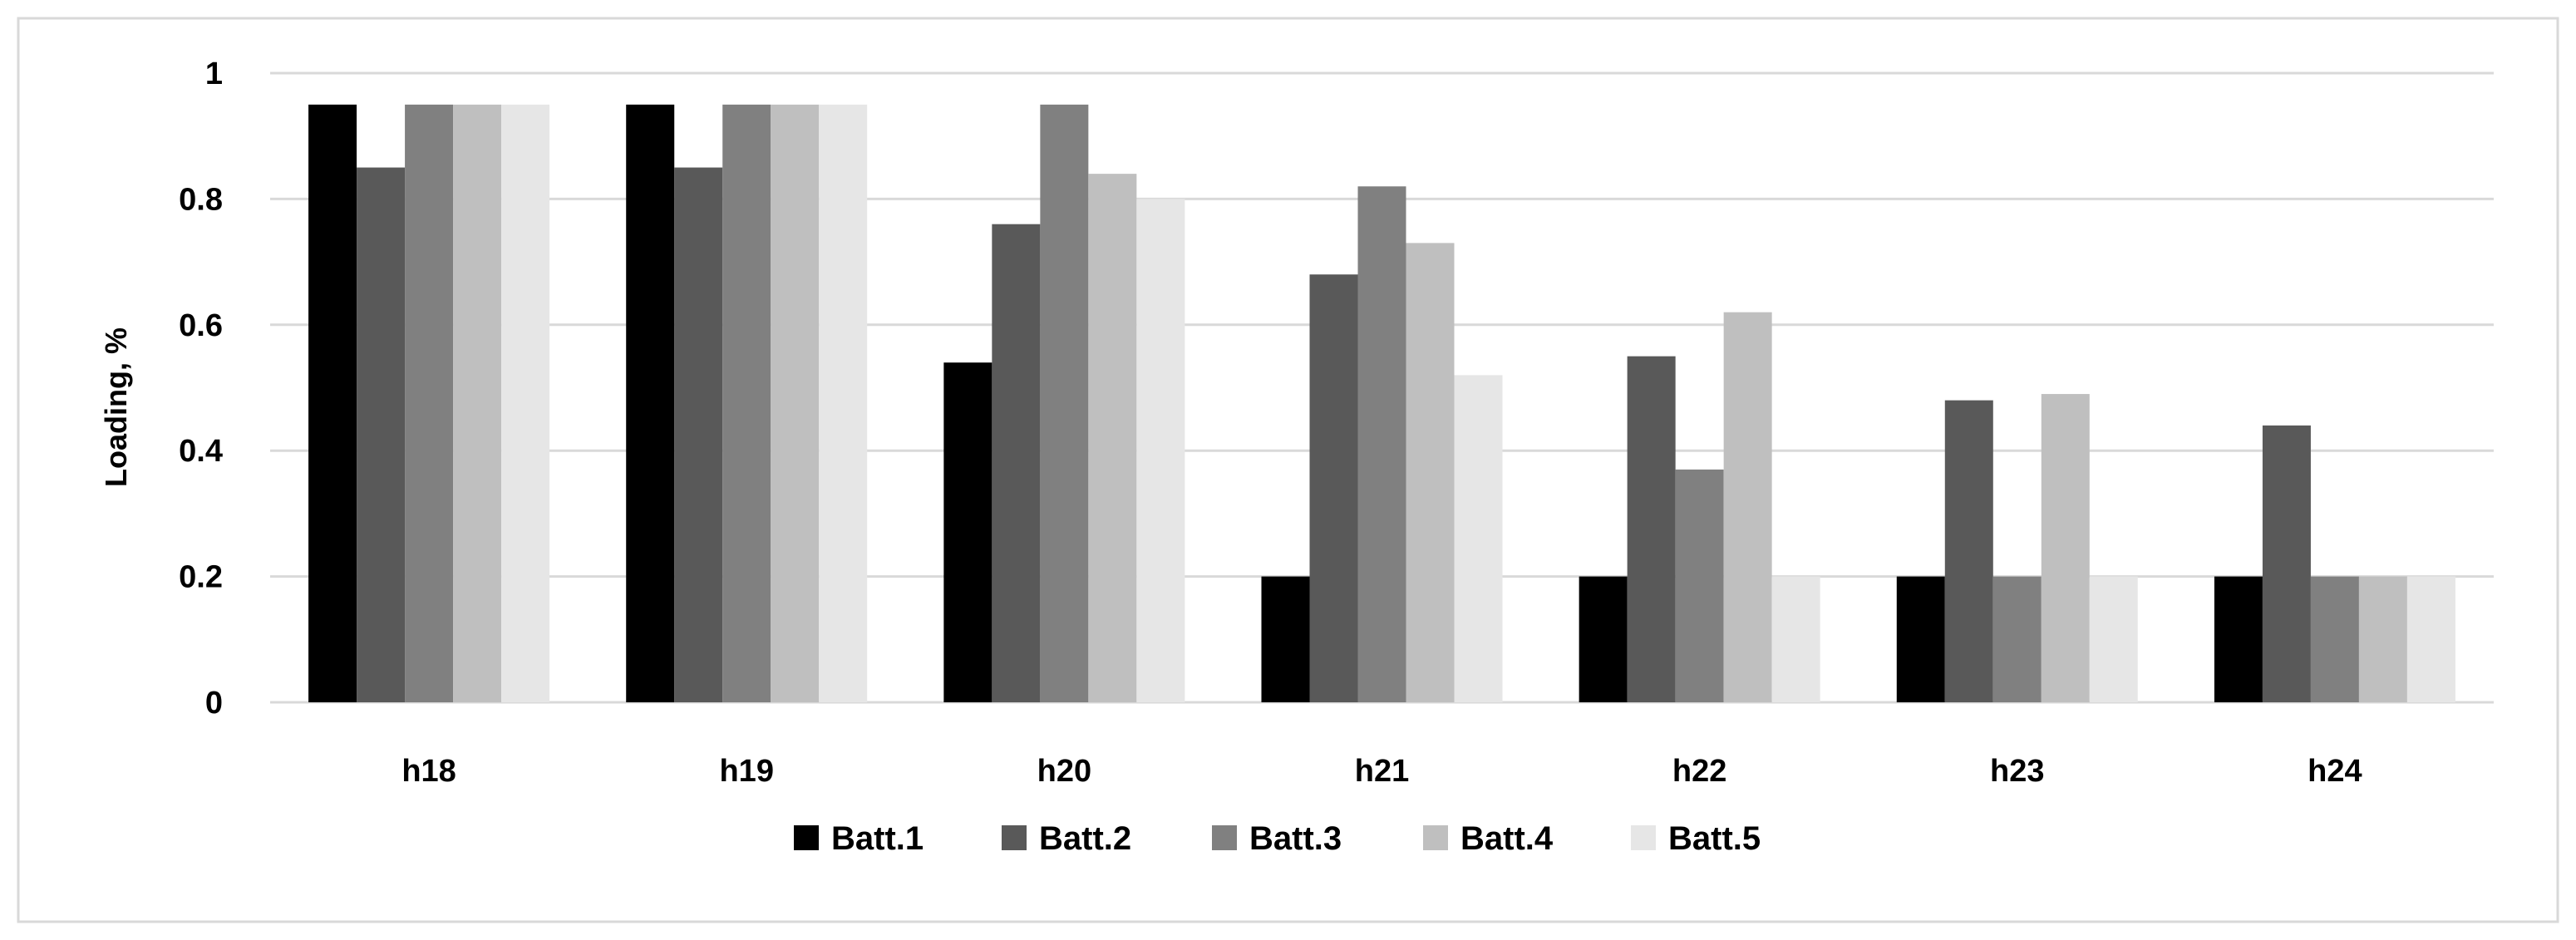  What do you see at coordinates (1160, 451) in the screenshot?
I see `bar-batt5-h20` at bounding box center [1160, 451].